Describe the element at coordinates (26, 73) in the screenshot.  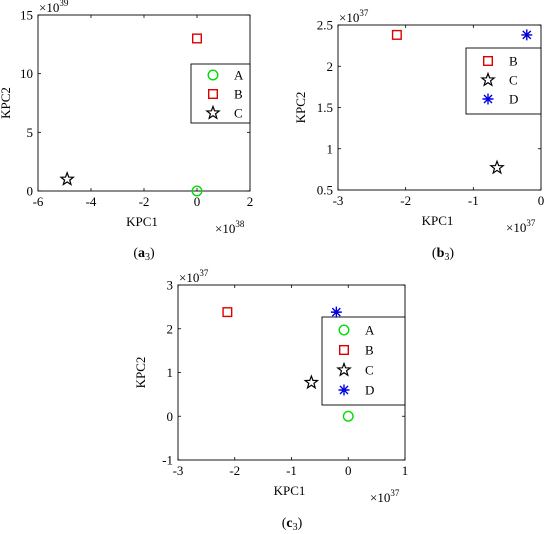
I see `y-tick-label: 10` at that location.